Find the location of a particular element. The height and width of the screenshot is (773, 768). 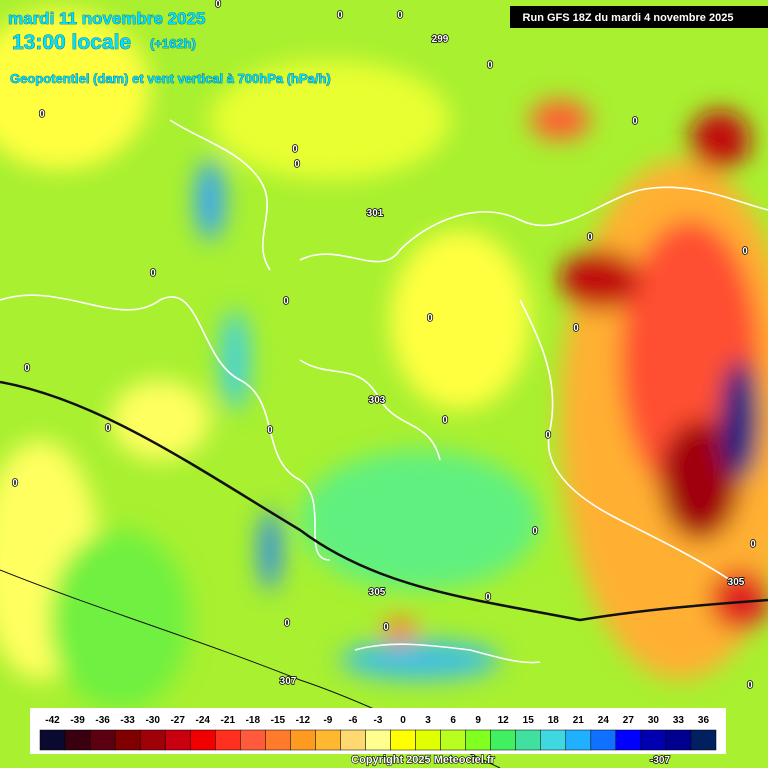

legend-label: 21 is located at coordinates (579, 720).